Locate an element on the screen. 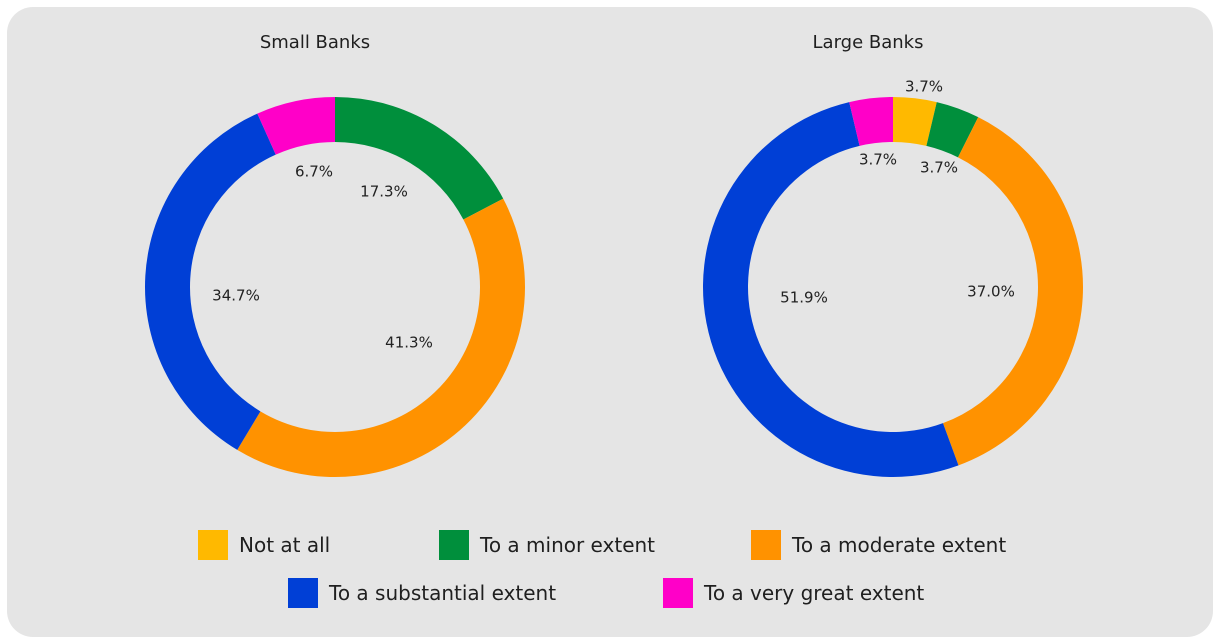 The height and width of the screenshot is (641, 1219). legend-swatch-to-a-minor-extent is located at coordinates (454, 545).